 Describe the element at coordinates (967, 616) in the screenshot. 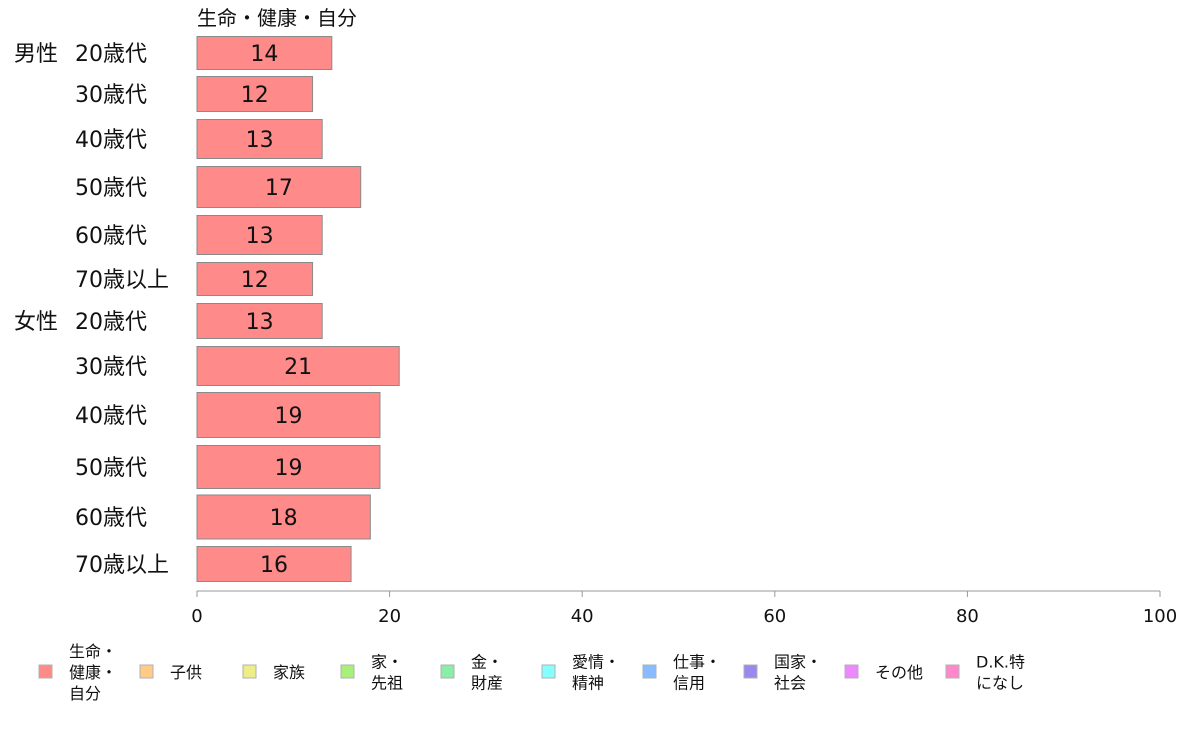

I see `x-tick-label: 80` at that location.